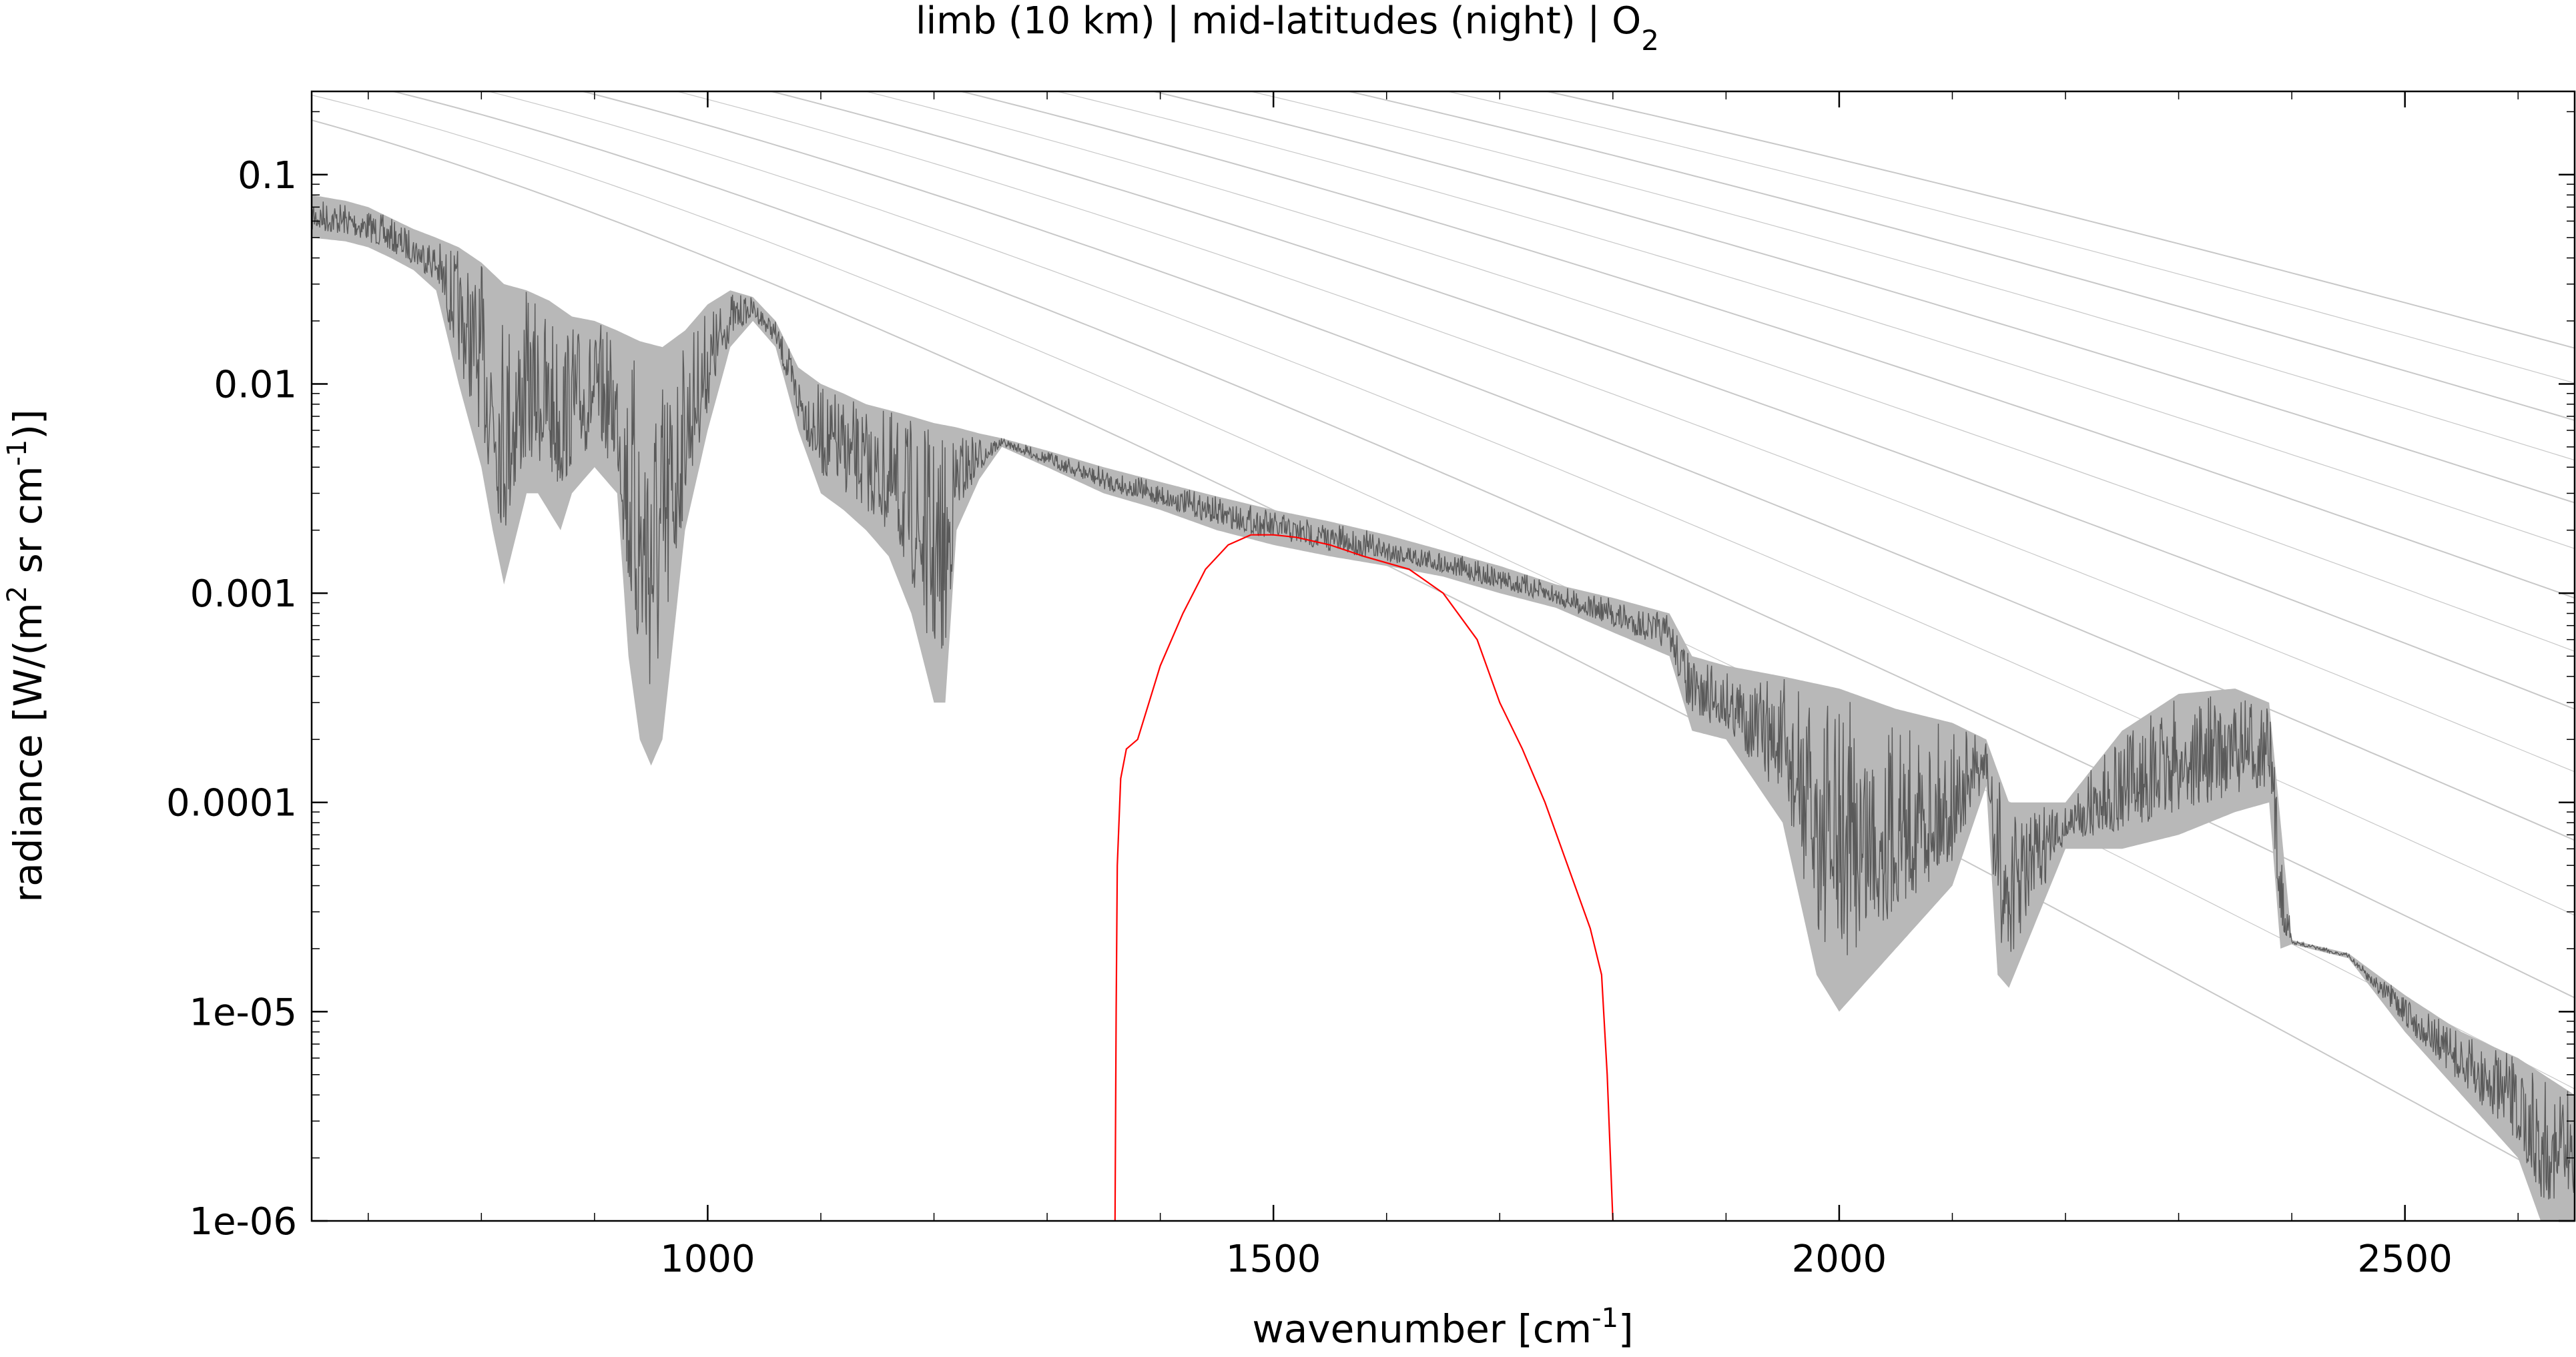  Describe the element at coordinates (1273, 1259) in the screenshot. I see `x-tick-label: 1500` at that location.